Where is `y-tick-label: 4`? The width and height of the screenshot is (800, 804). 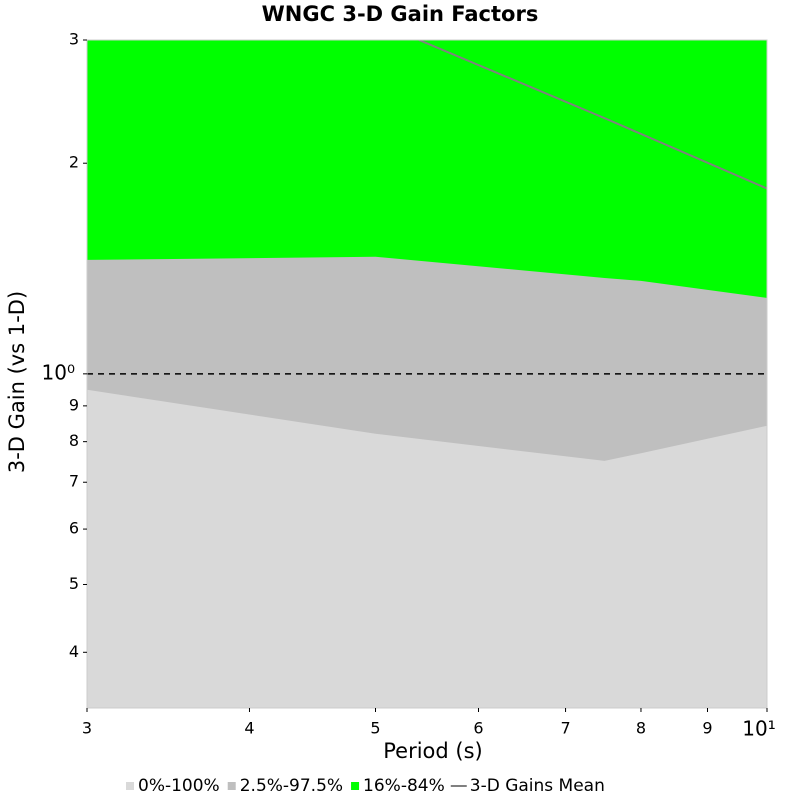 y-tick-label: 4 is located at coordinates (74, 651).